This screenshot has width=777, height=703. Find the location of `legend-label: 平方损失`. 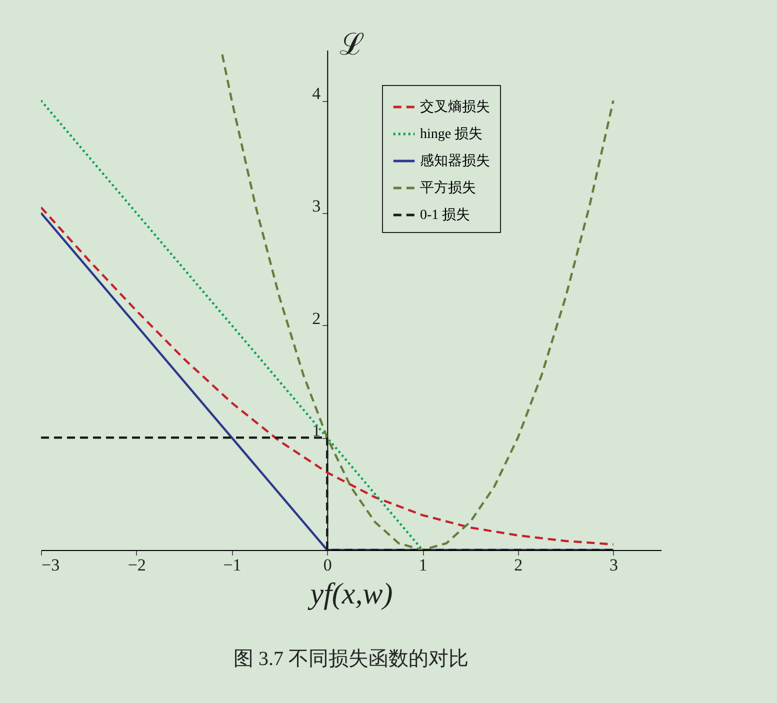

legend-label: 平方损失 is located at coordinates (448, 188).